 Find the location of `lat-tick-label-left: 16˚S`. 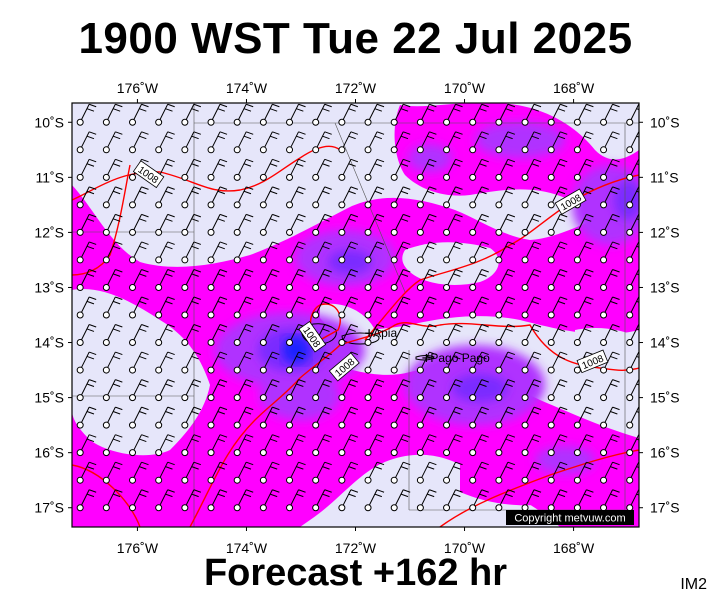

lat-tick-label-left: 16˚S is located at coordinates (49, 453).